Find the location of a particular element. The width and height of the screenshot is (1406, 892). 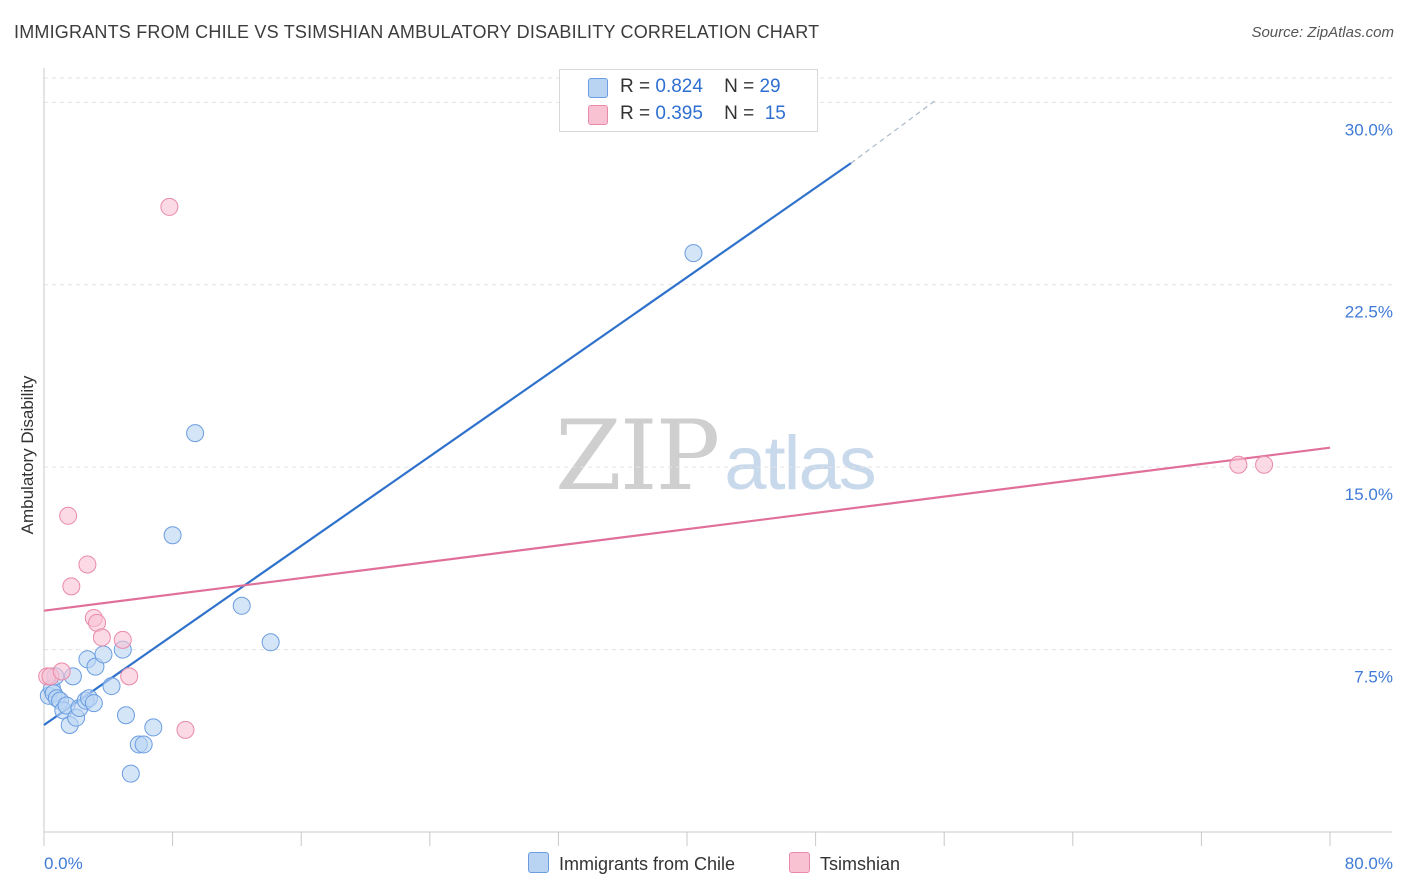

y-tick-label: 7.5% is located at coordinates (1373, 677).